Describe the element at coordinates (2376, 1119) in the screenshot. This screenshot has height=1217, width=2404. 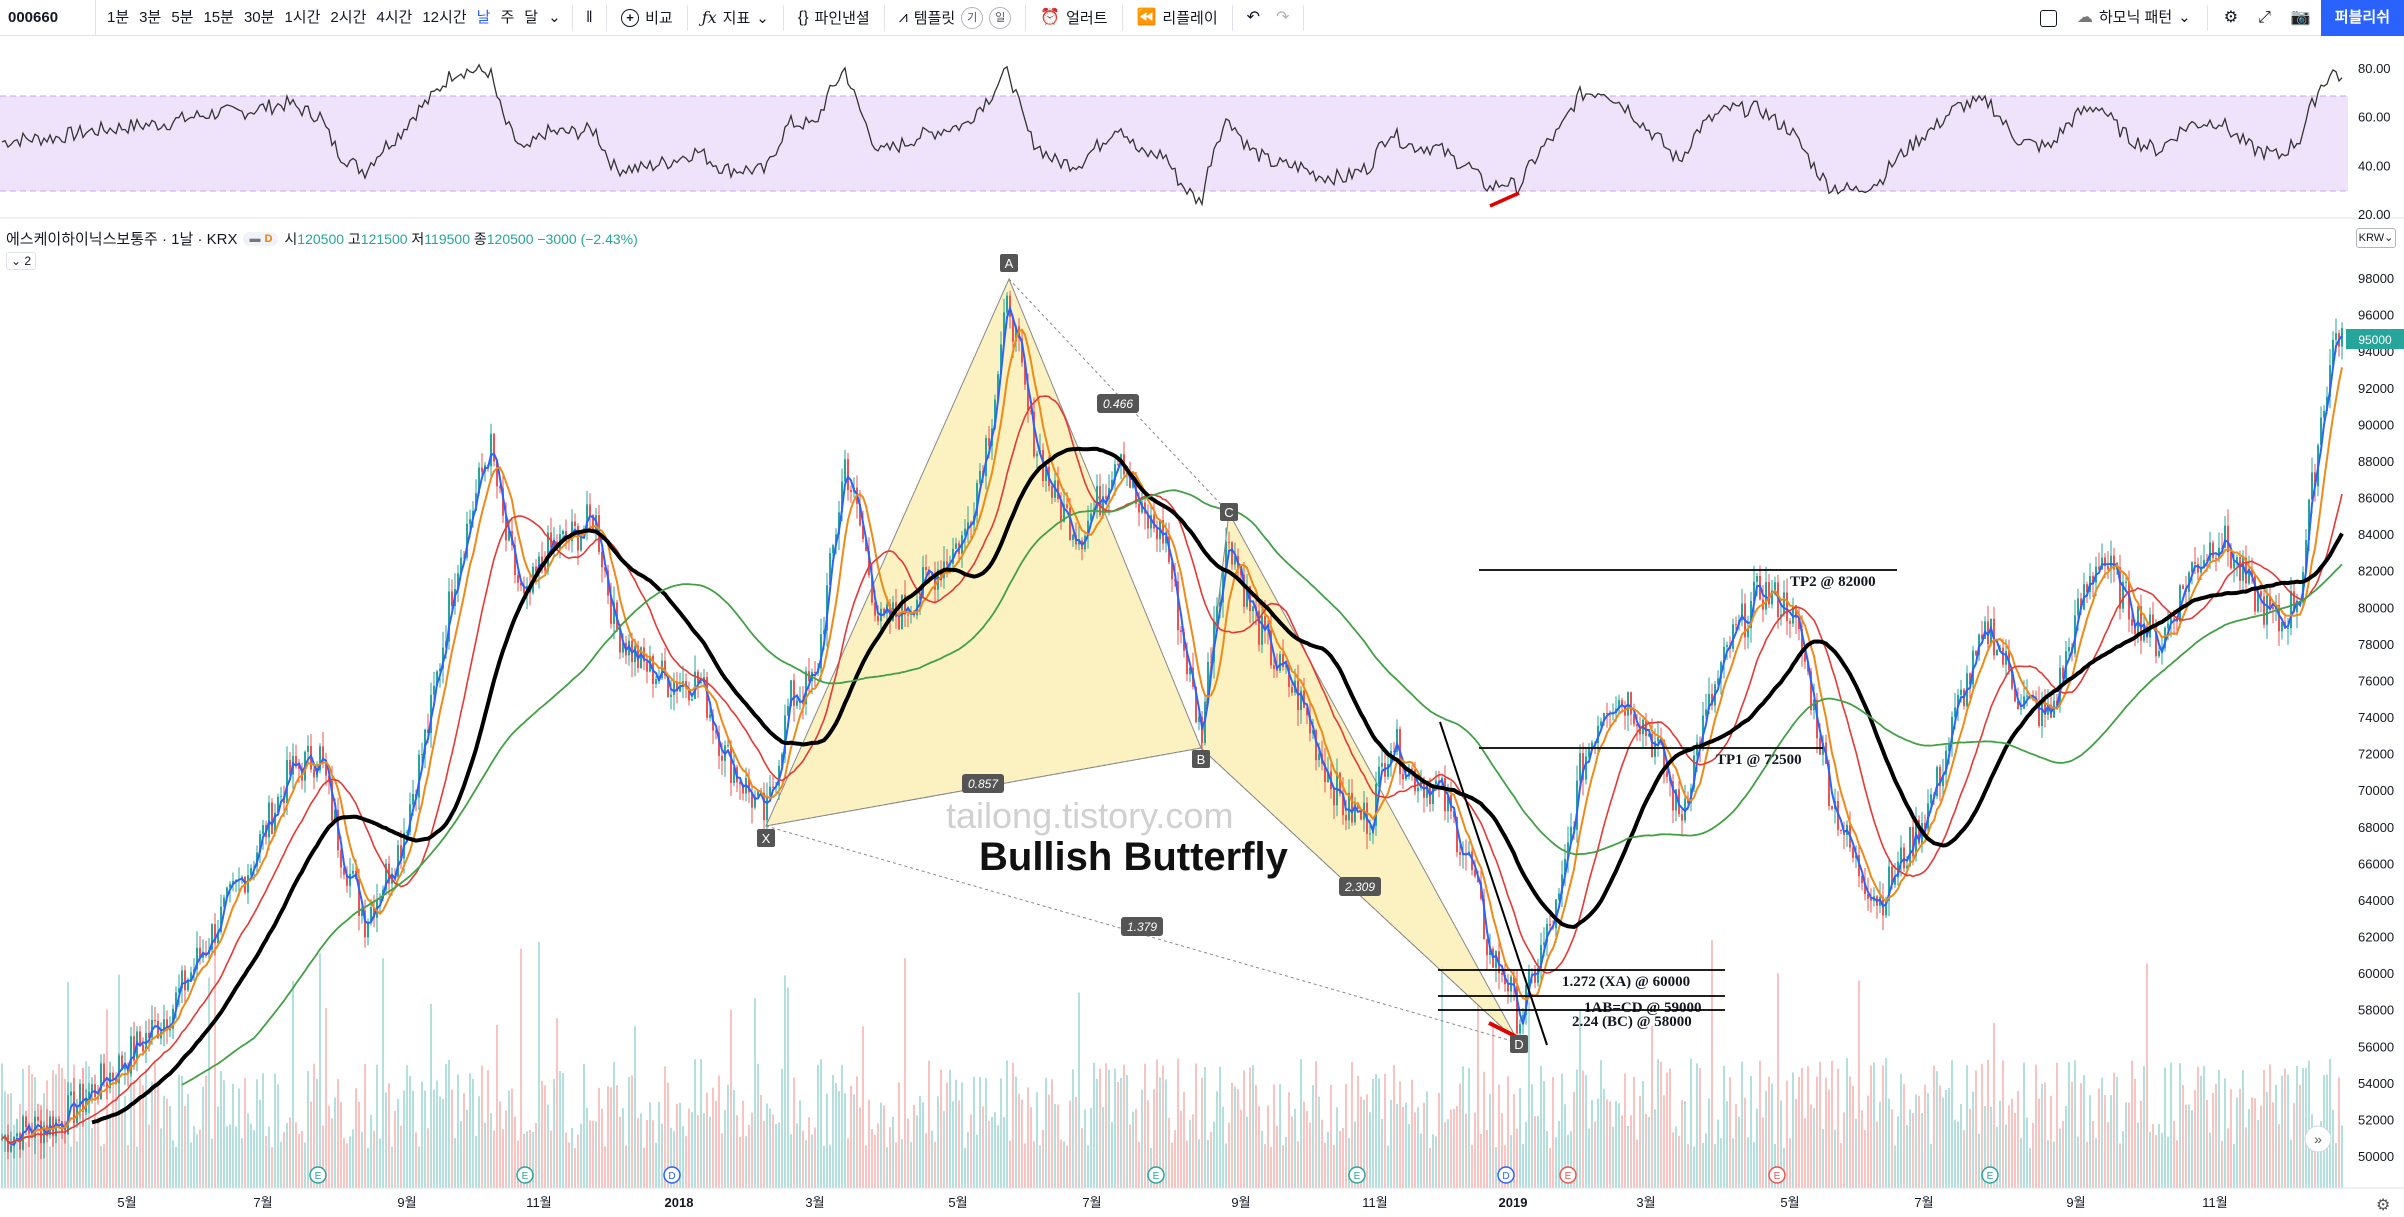
I see `price-tick-label: 52000` at that location.